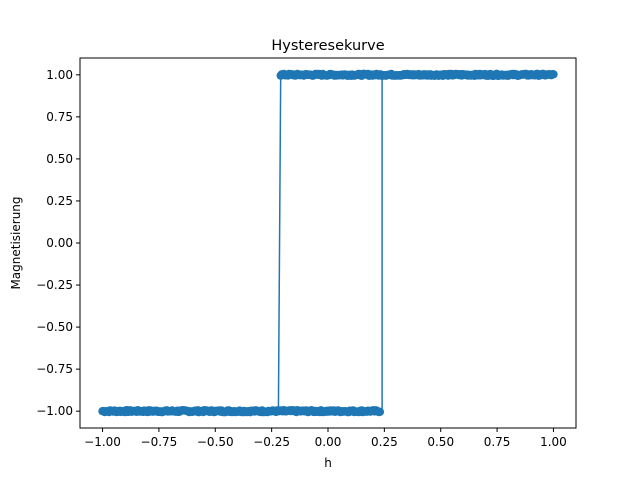 Image resolution: width=640 pixels, height=480 pixels. I want to click on x-tick-label: 1.00, so click(553, 442).